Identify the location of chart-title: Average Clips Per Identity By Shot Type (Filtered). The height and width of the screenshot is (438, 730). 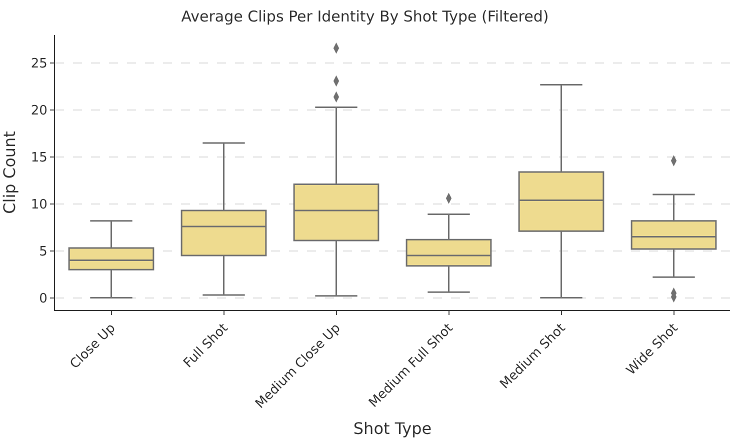
(365, 16).